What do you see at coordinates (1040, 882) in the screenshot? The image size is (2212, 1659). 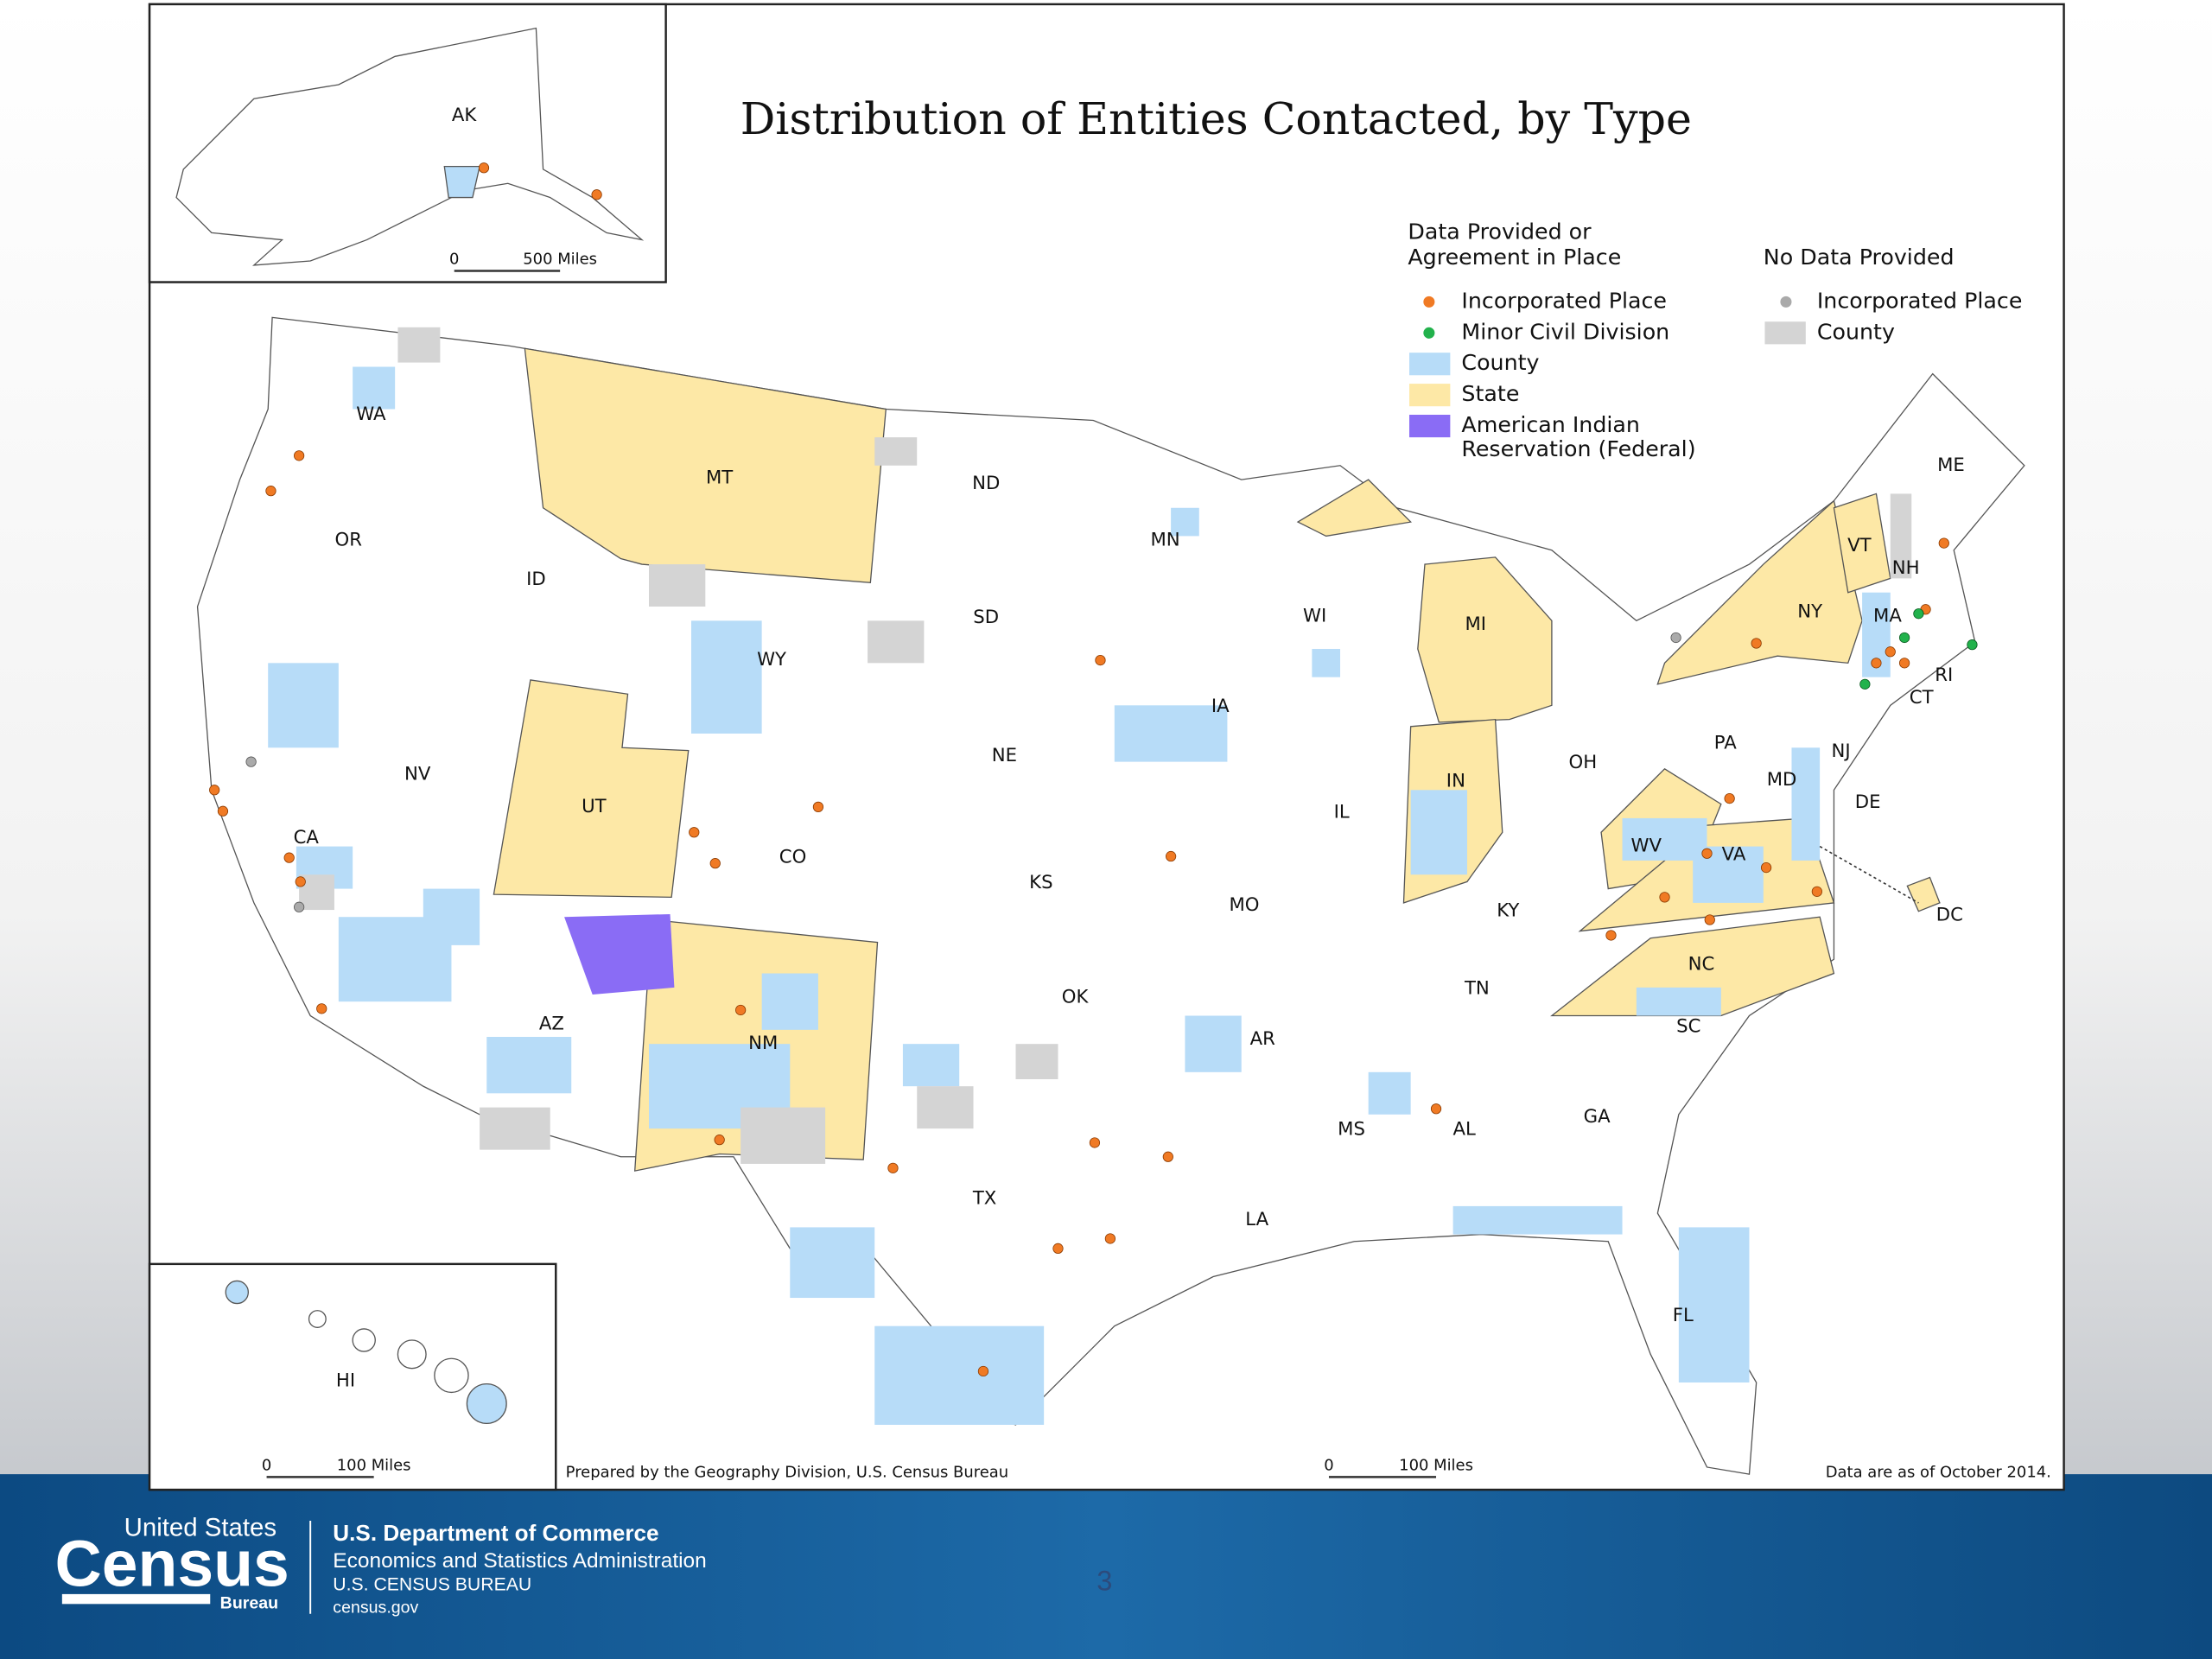 I see `state-label: KS` at bounding box center [1040, 882].